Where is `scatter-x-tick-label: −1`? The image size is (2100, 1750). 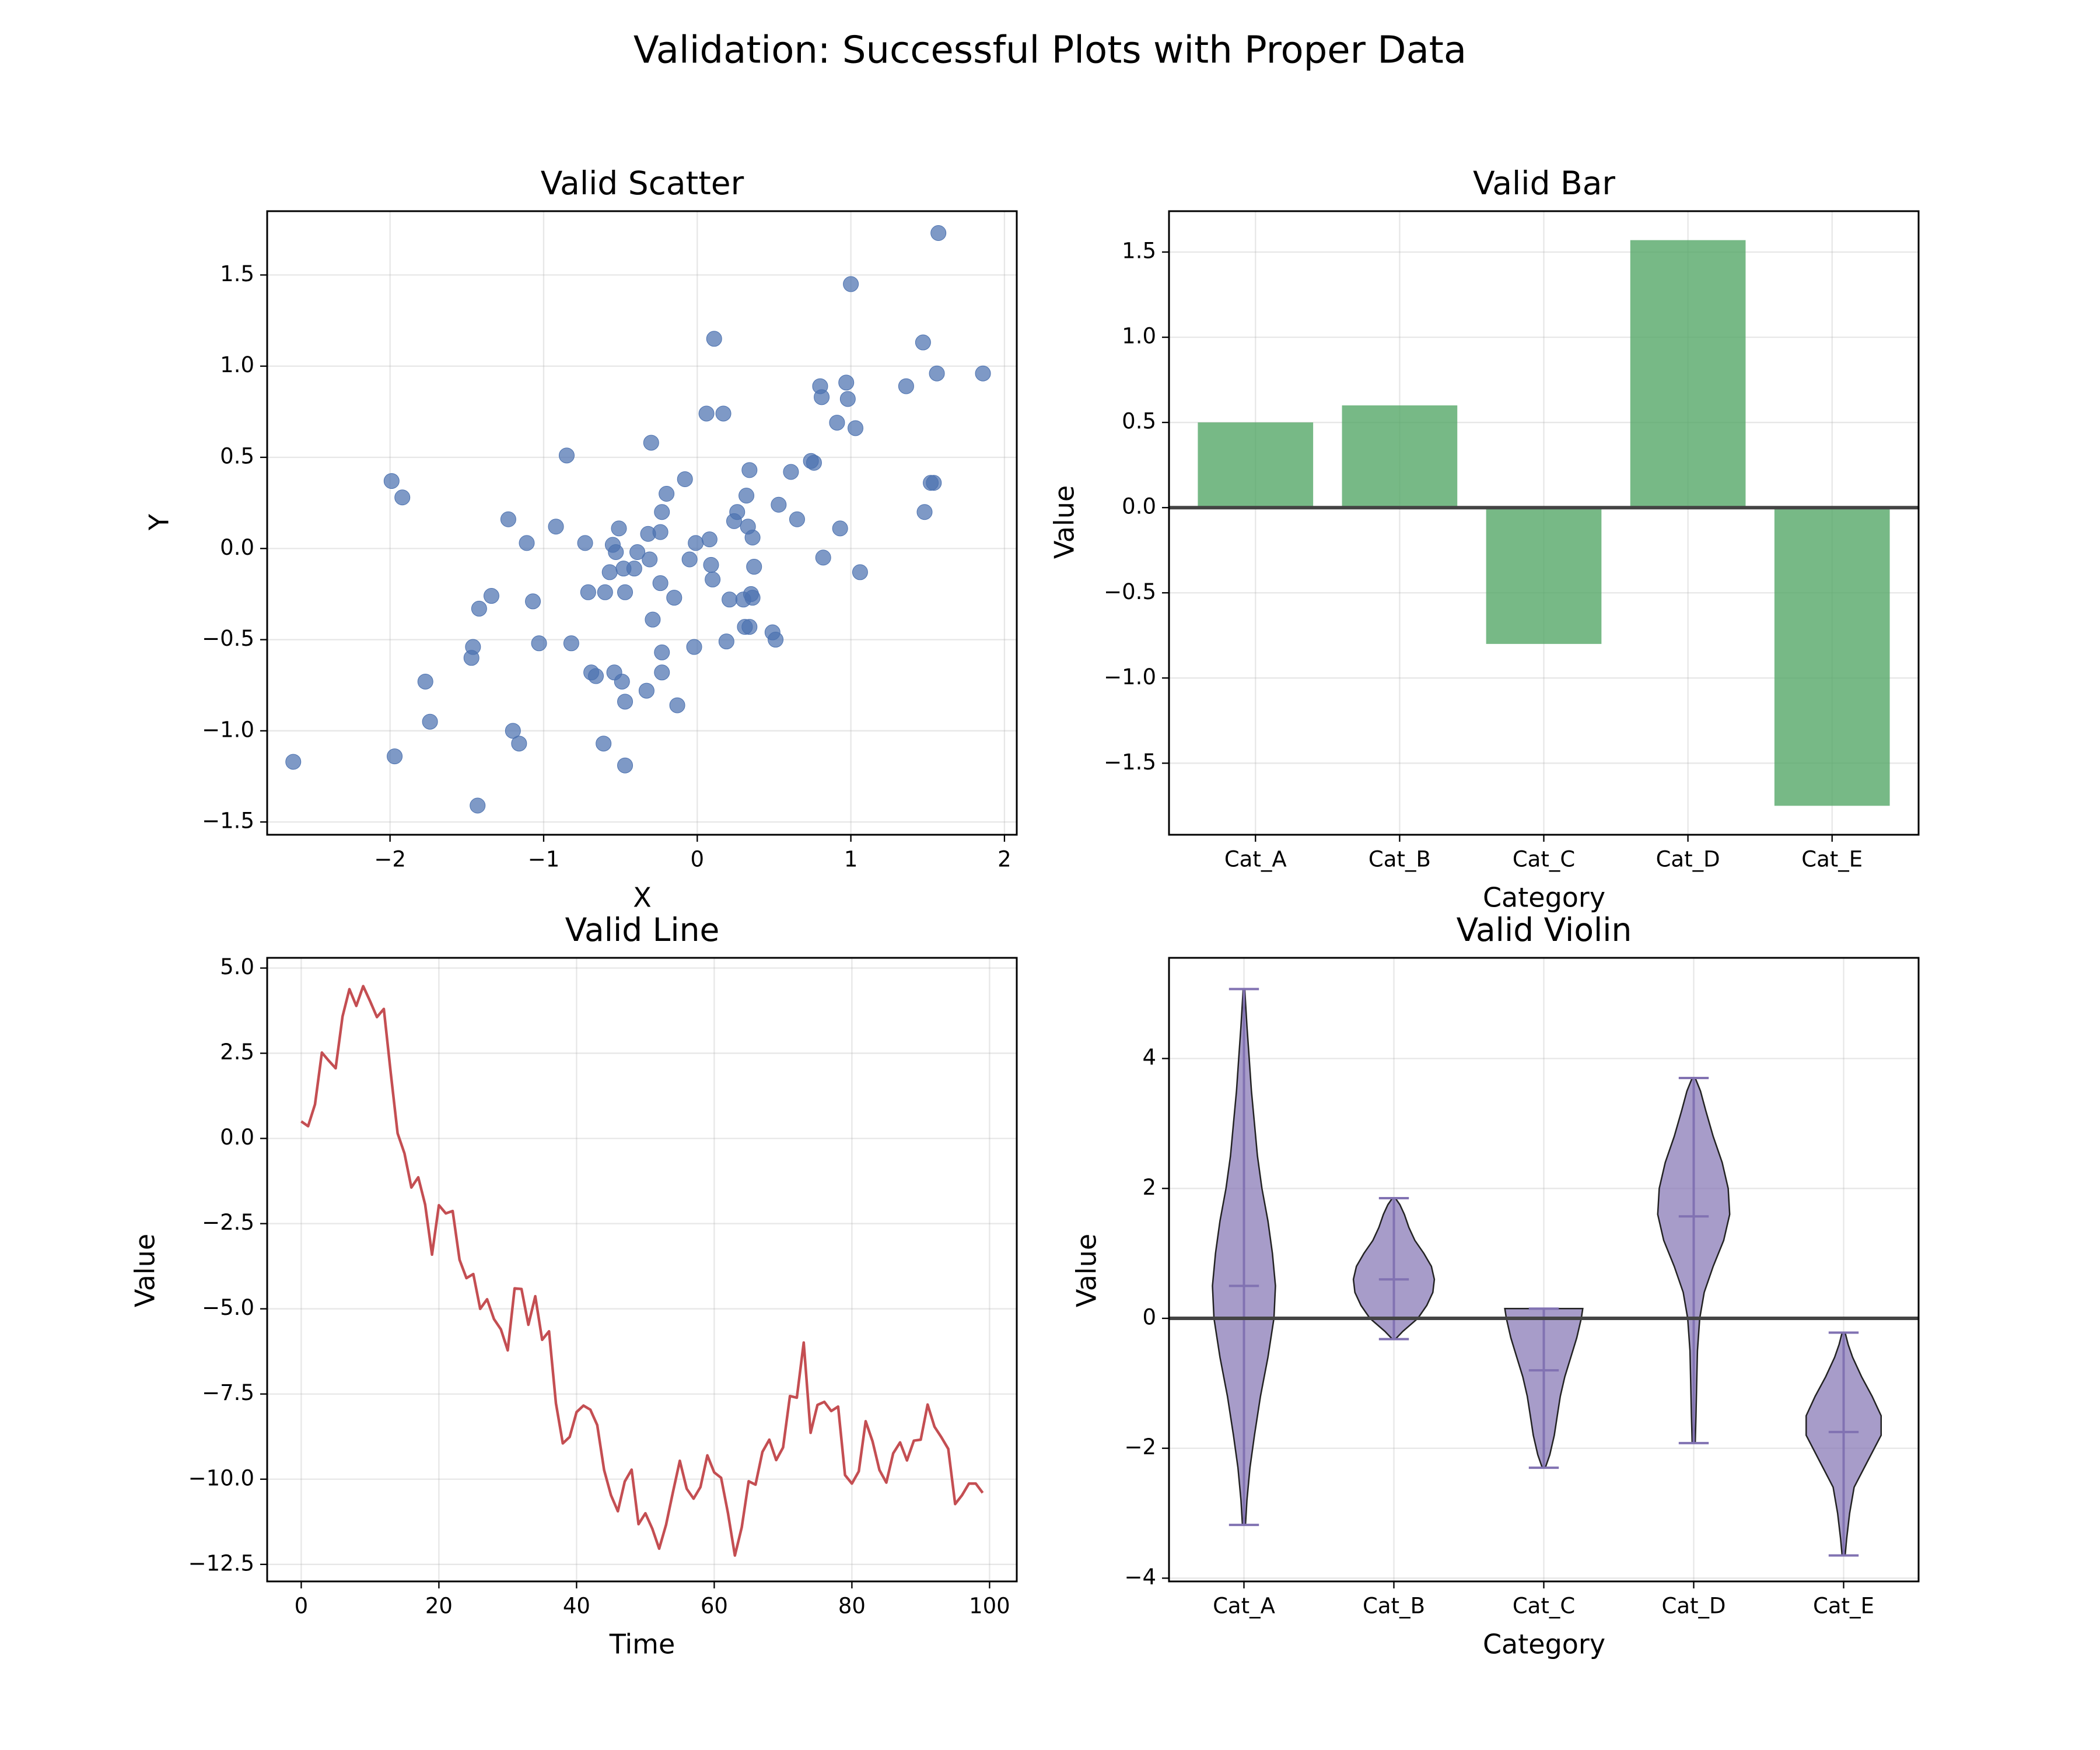
scatter-x-tick-label: −1 is located at coordinates (544, 859).